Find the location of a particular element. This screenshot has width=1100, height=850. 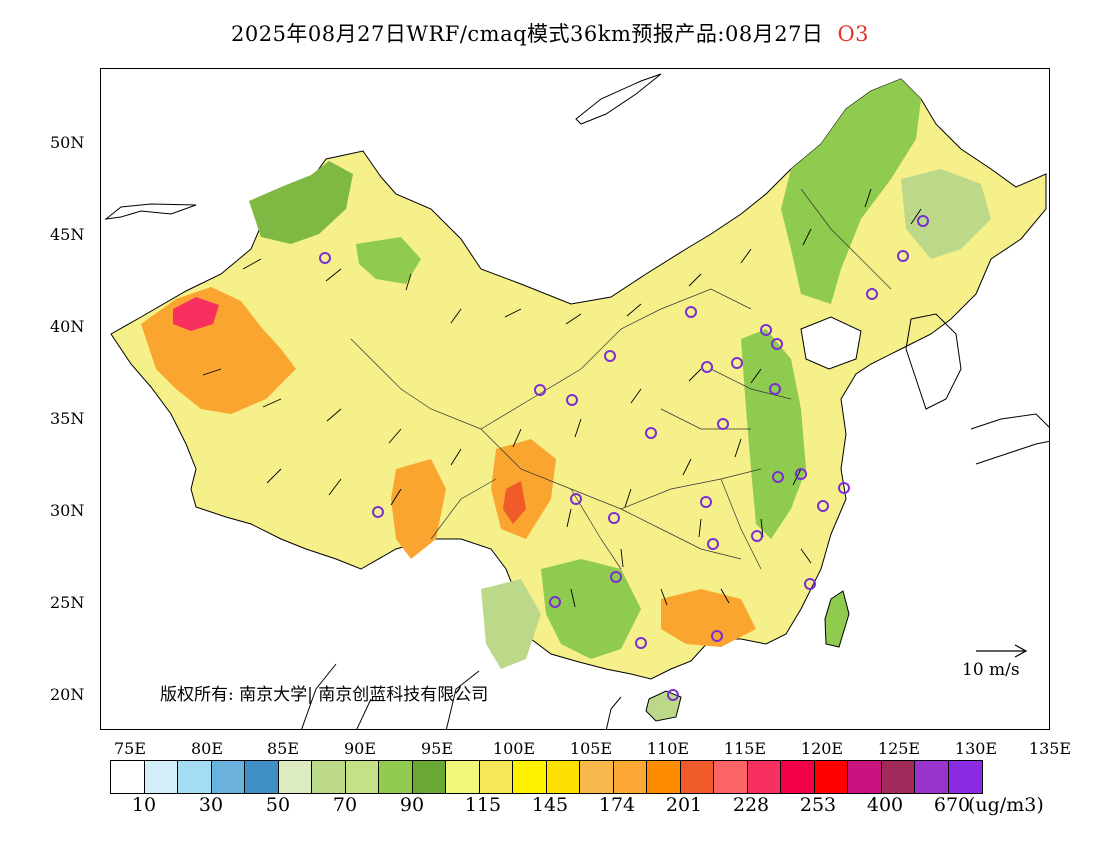

korea-outline is located at coordinates (933, 361).